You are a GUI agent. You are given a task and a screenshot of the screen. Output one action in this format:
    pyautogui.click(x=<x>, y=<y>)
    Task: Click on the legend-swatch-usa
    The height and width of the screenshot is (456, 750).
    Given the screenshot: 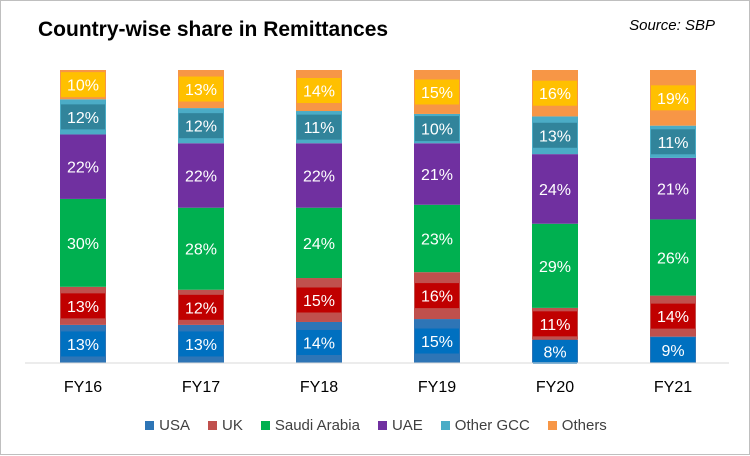 What is the action you would take?
    pyautogui.click(x=150, y=425)
    